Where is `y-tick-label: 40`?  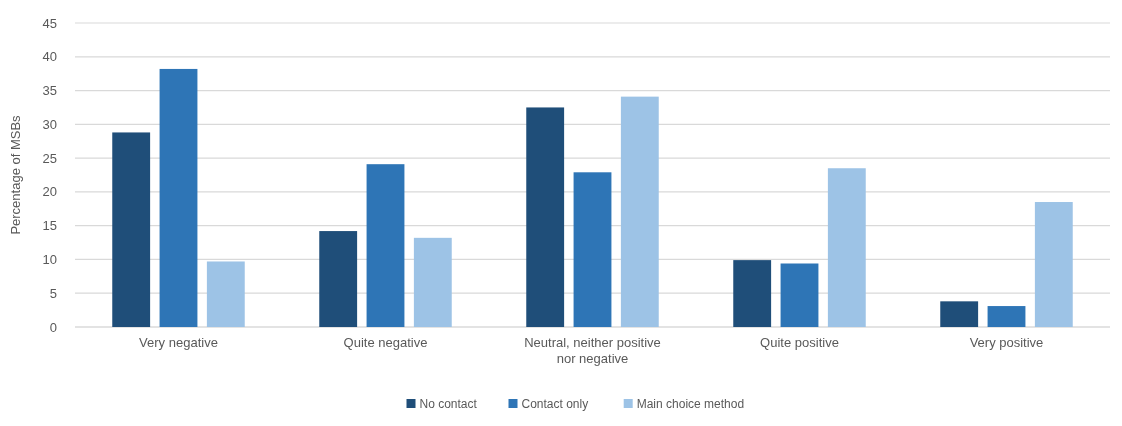 y-tick-label: 40 is located at coordinates (49, 57).